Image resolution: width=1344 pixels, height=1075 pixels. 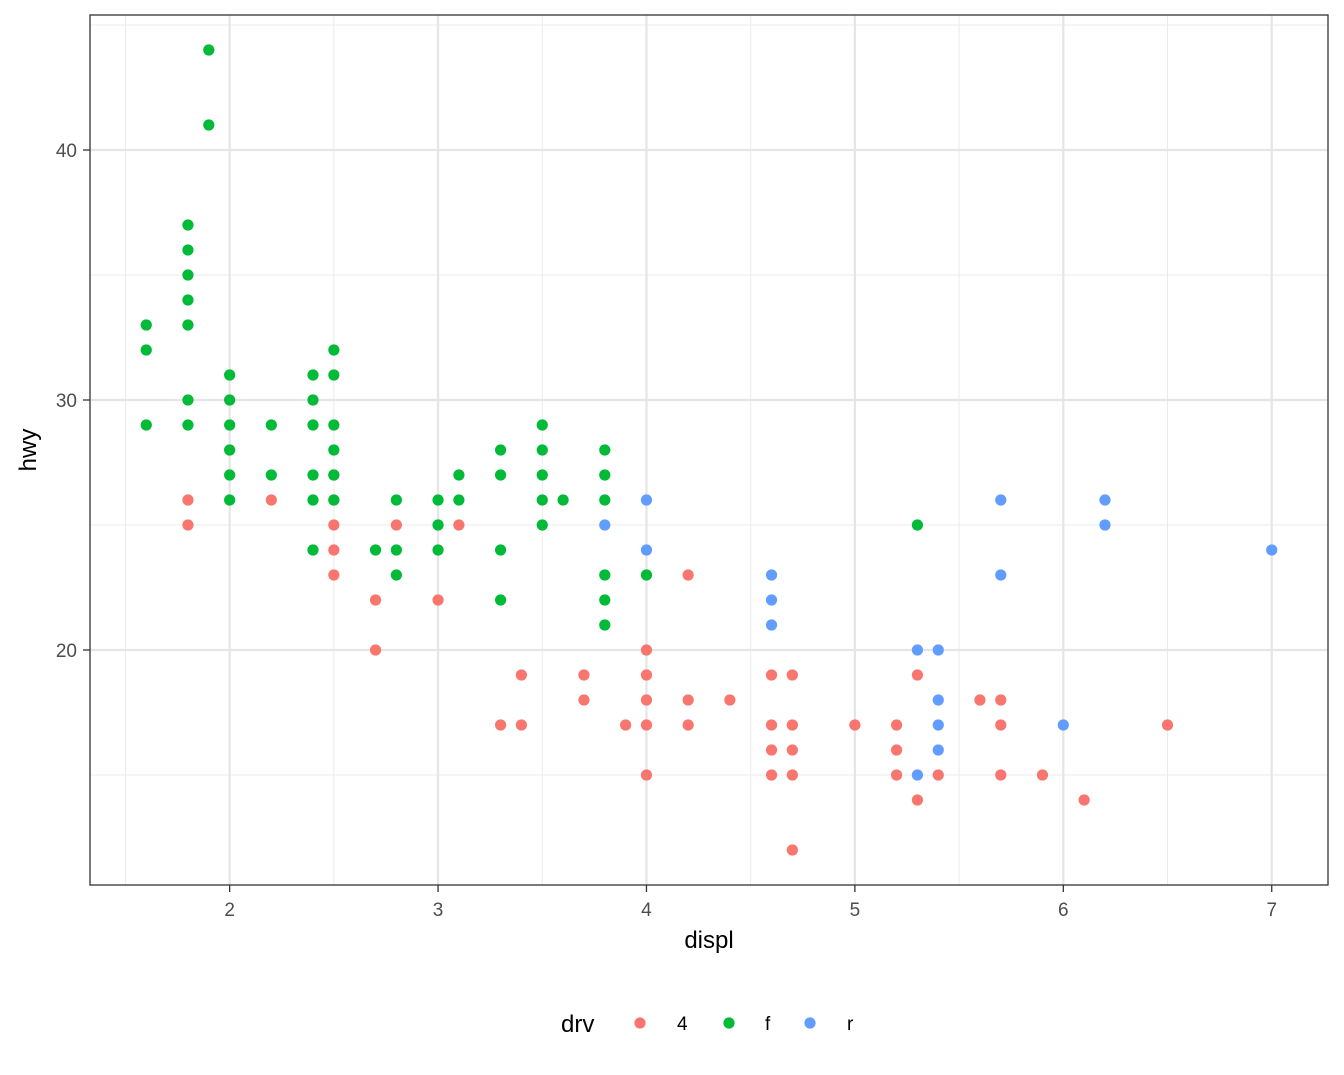 What do you see at coordinates (1063, 910) in the screenshot?
I see `x-tick-label: 6` at bounding box center [1063, 910].